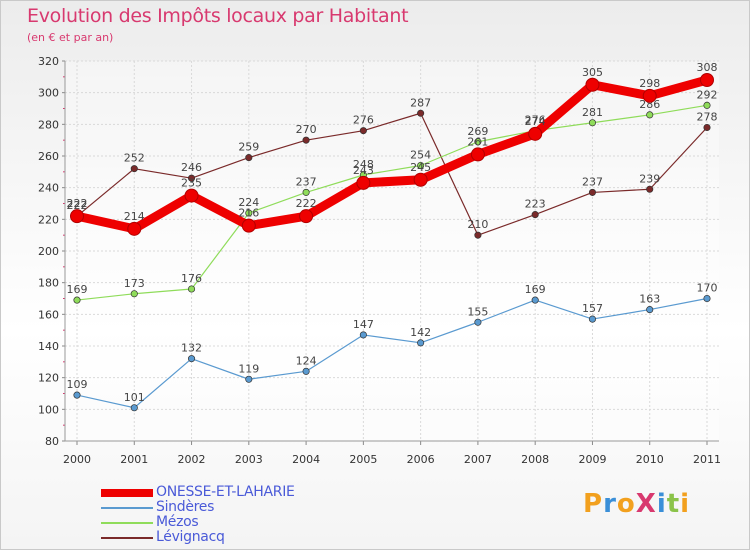  What do you see at coordinates (248, 368) in the screenshot?
I see `data-label-sinderes: 119` at bounding box center [248, 368].